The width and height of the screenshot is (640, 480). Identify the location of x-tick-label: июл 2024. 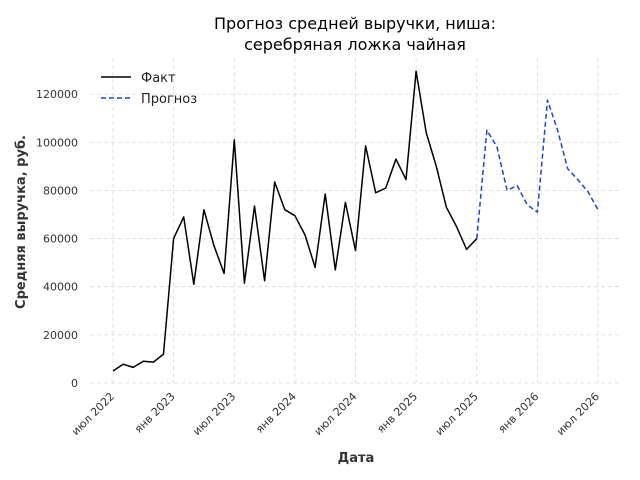
(336, 414).